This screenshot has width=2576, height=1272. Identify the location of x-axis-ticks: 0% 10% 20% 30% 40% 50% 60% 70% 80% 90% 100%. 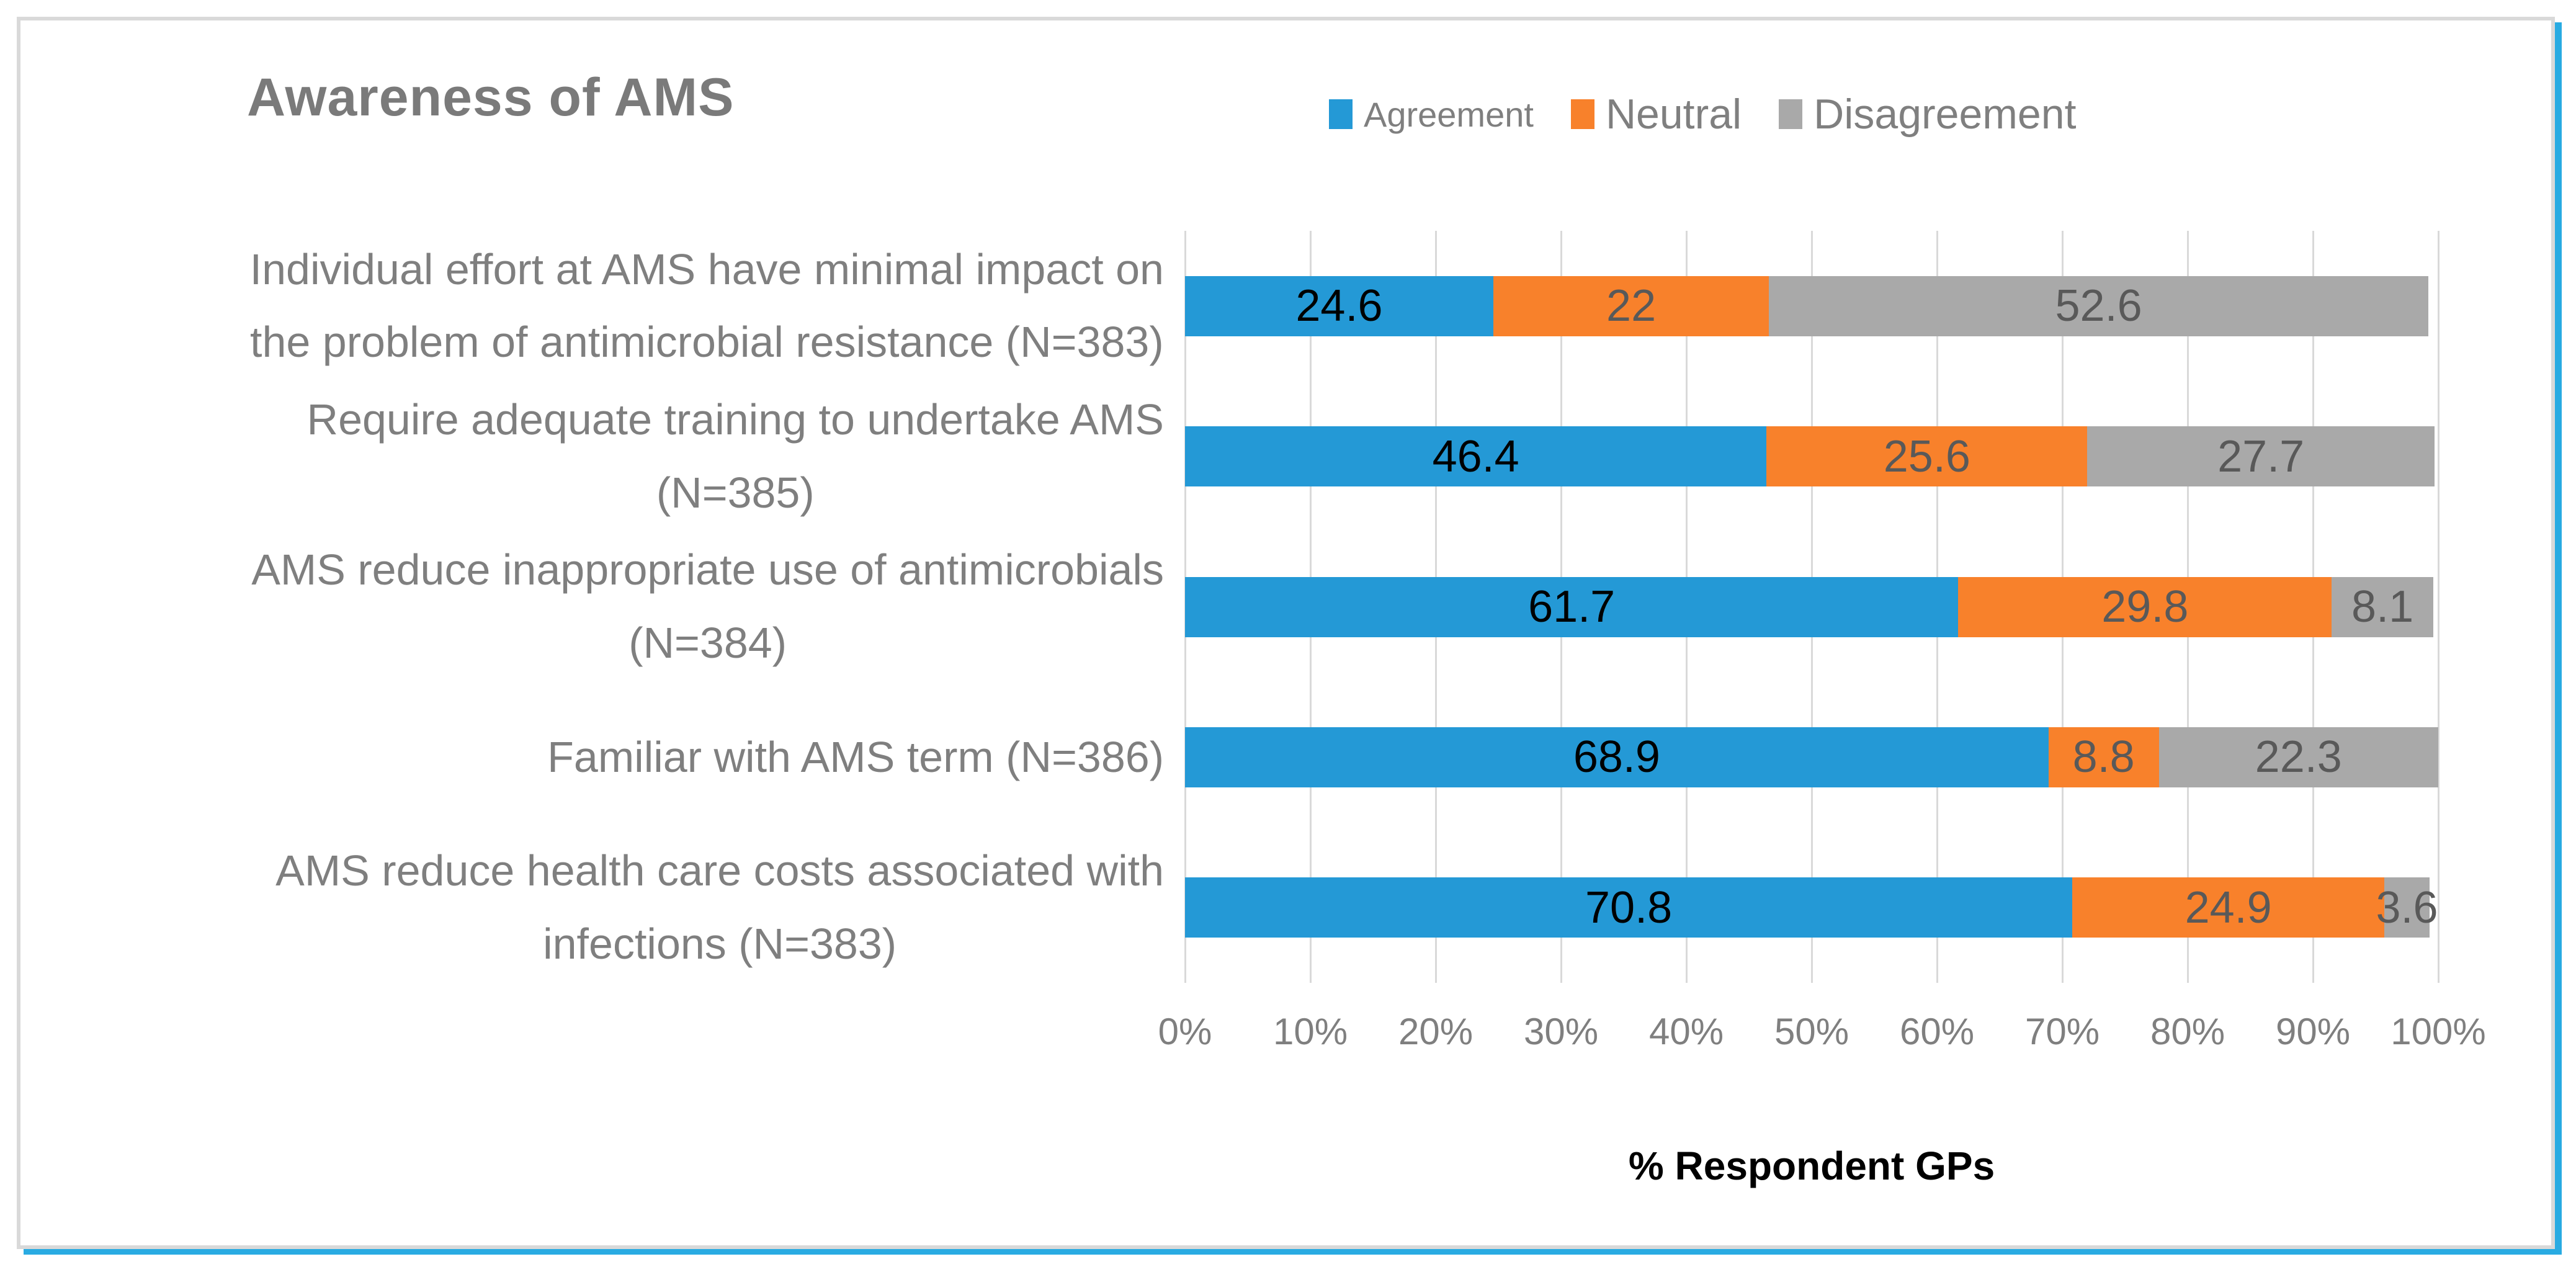
(1822, 1035).